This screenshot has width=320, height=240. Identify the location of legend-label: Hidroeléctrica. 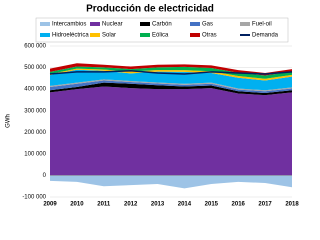
(70, 36).